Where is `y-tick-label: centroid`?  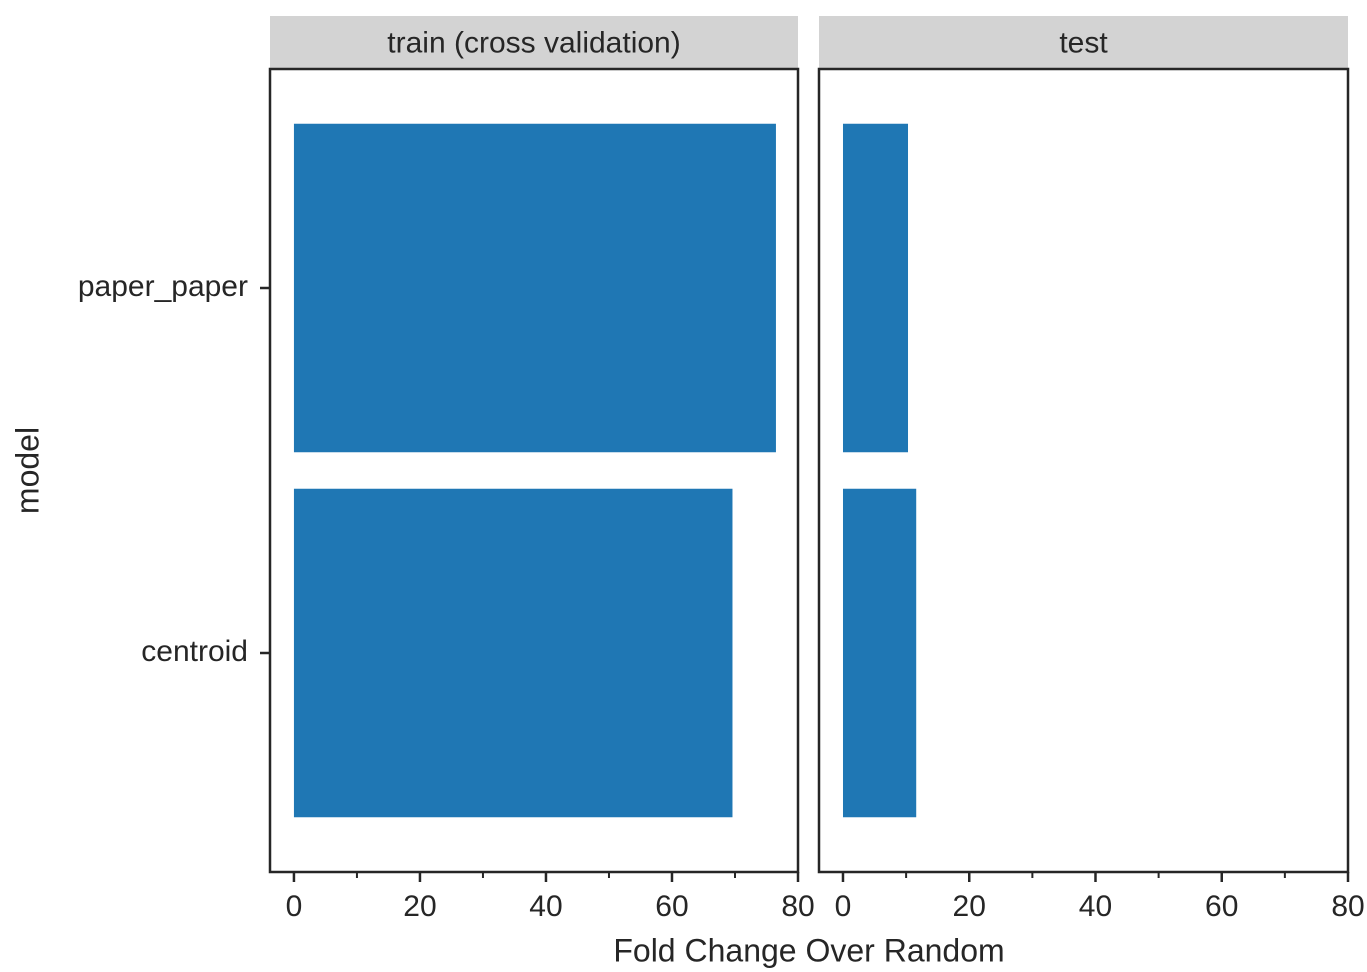 y-tick-label: centroid is located at coordinates (194, 651).